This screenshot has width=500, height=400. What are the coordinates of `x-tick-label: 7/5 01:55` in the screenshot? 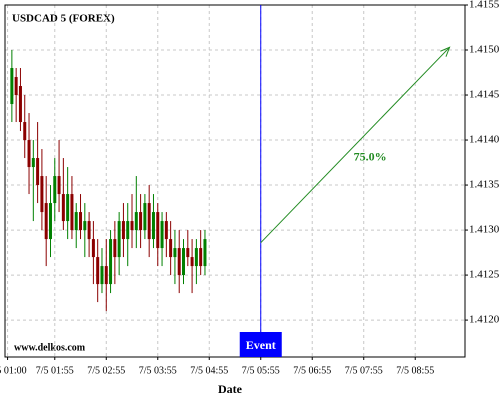 It's located at (55, 370).